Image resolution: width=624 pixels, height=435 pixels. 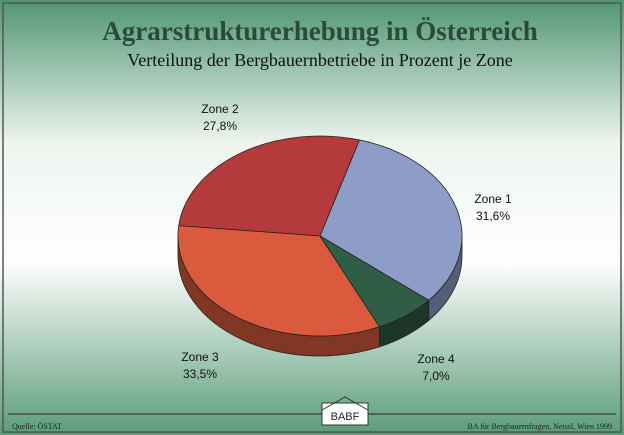 What do you see at coordinates (319, 31) in the screenshot?
I see `chart-title: Agrarstrukturerhebung in Österreich` at bounding box center [319, 31].